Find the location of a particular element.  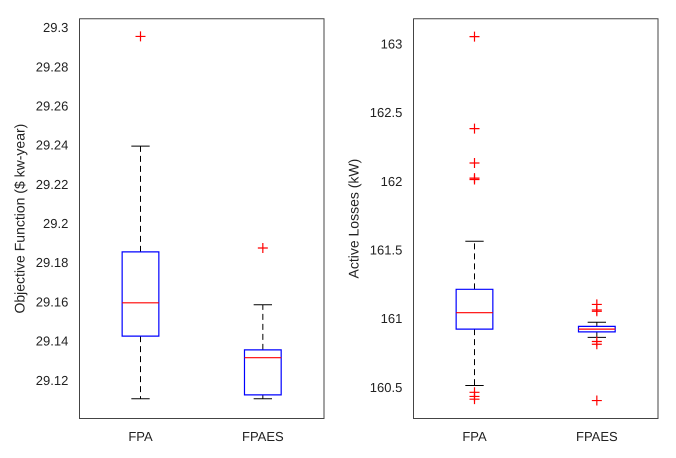

y-tick-label: 29.18 is located at coordinates (52, 262).